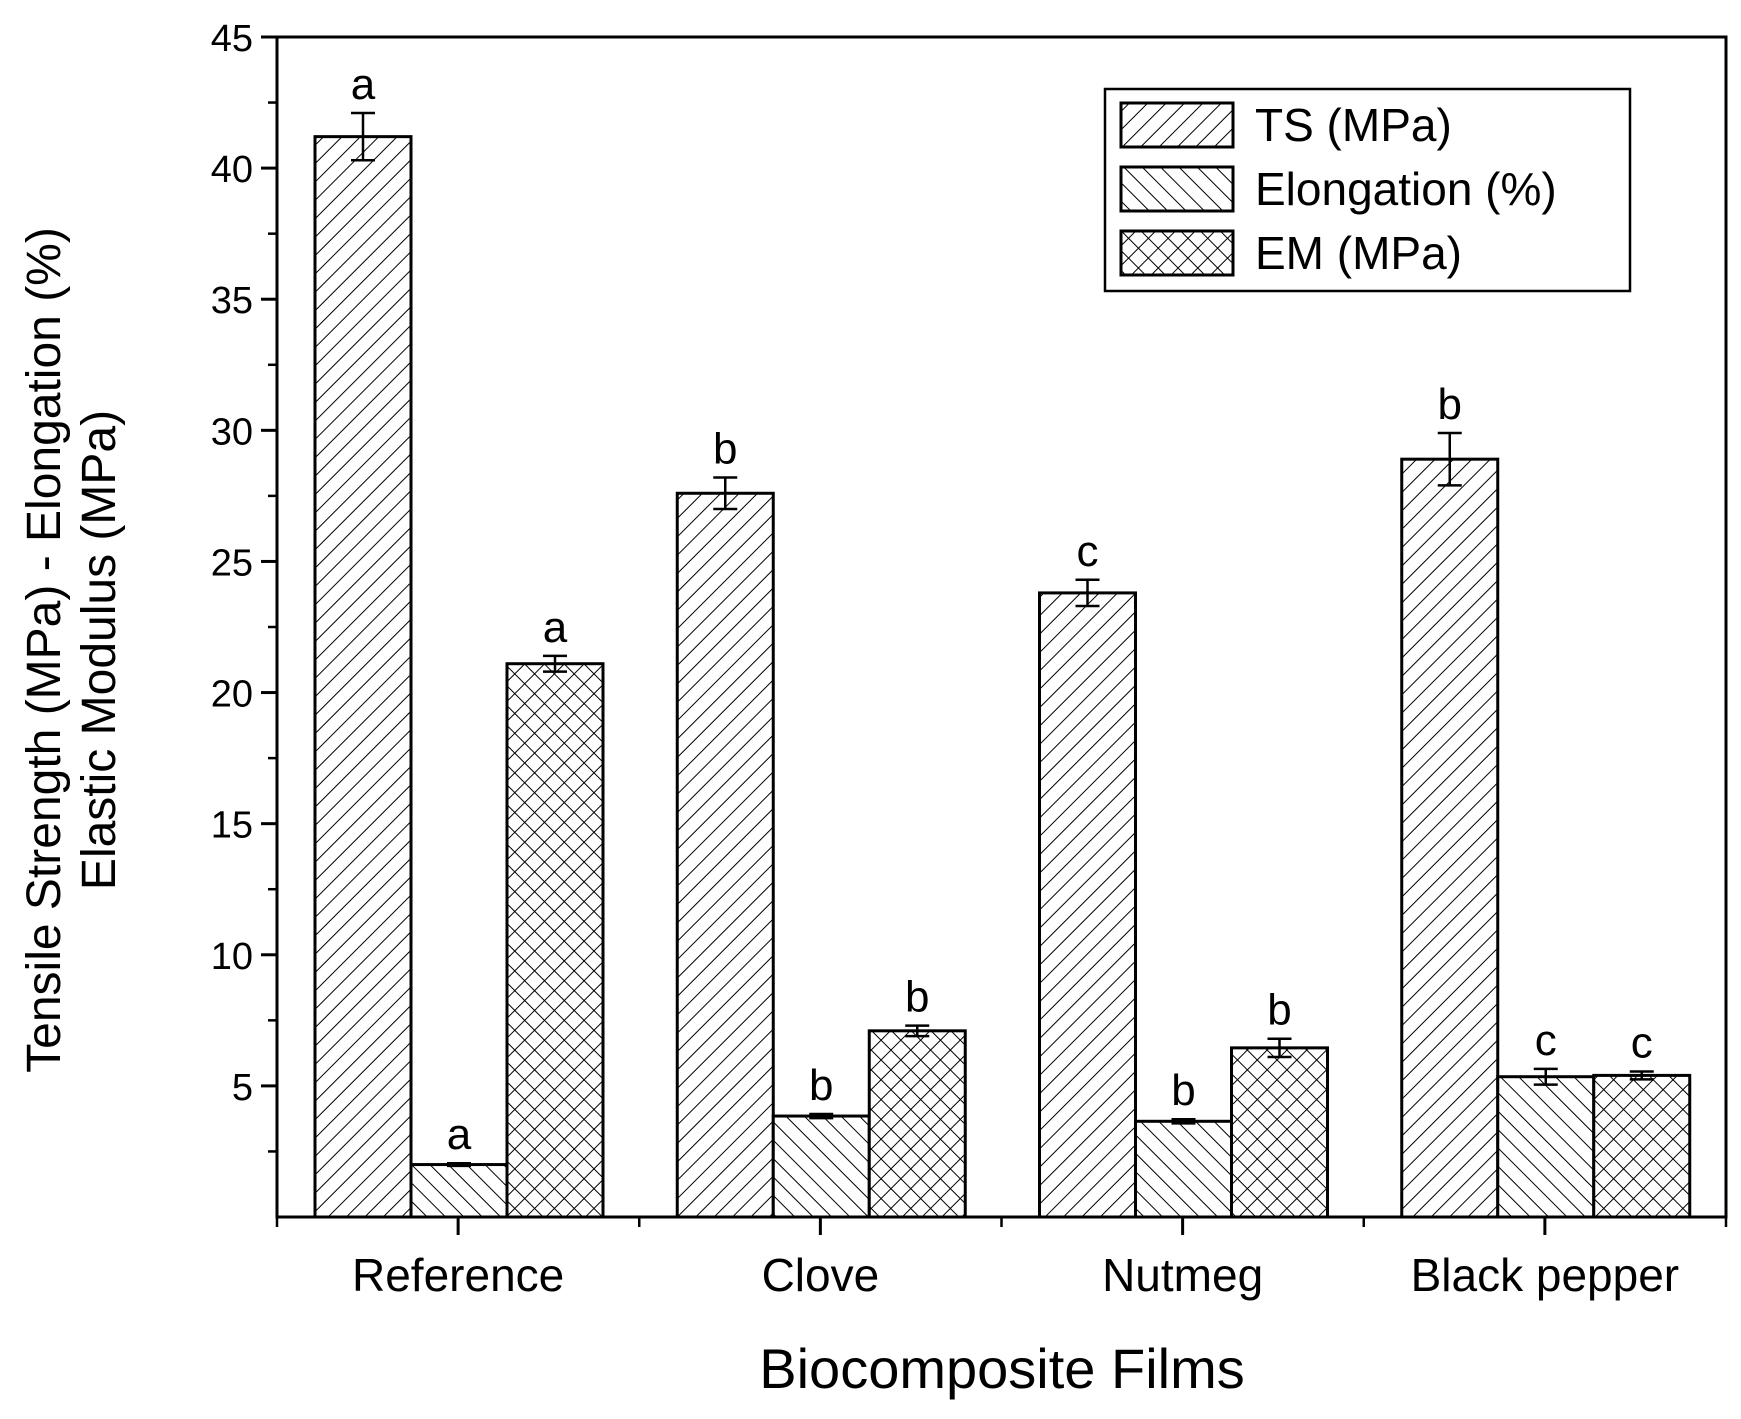  Describe the element at coordinates (232, 563) in the screenshot. I see `y-tick-label: 25` at that location.